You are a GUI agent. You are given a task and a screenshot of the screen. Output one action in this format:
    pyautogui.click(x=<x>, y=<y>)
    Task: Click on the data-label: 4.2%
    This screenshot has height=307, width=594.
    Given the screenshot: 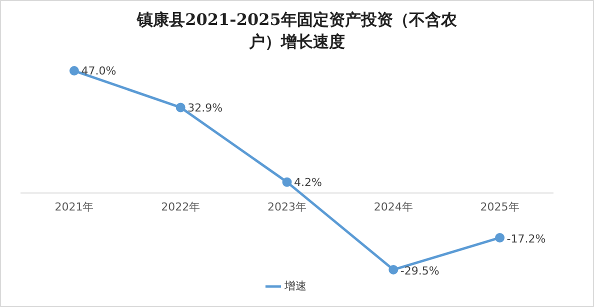 What is the action you would take?
    pyautogui.click(x=308, y=182)
    